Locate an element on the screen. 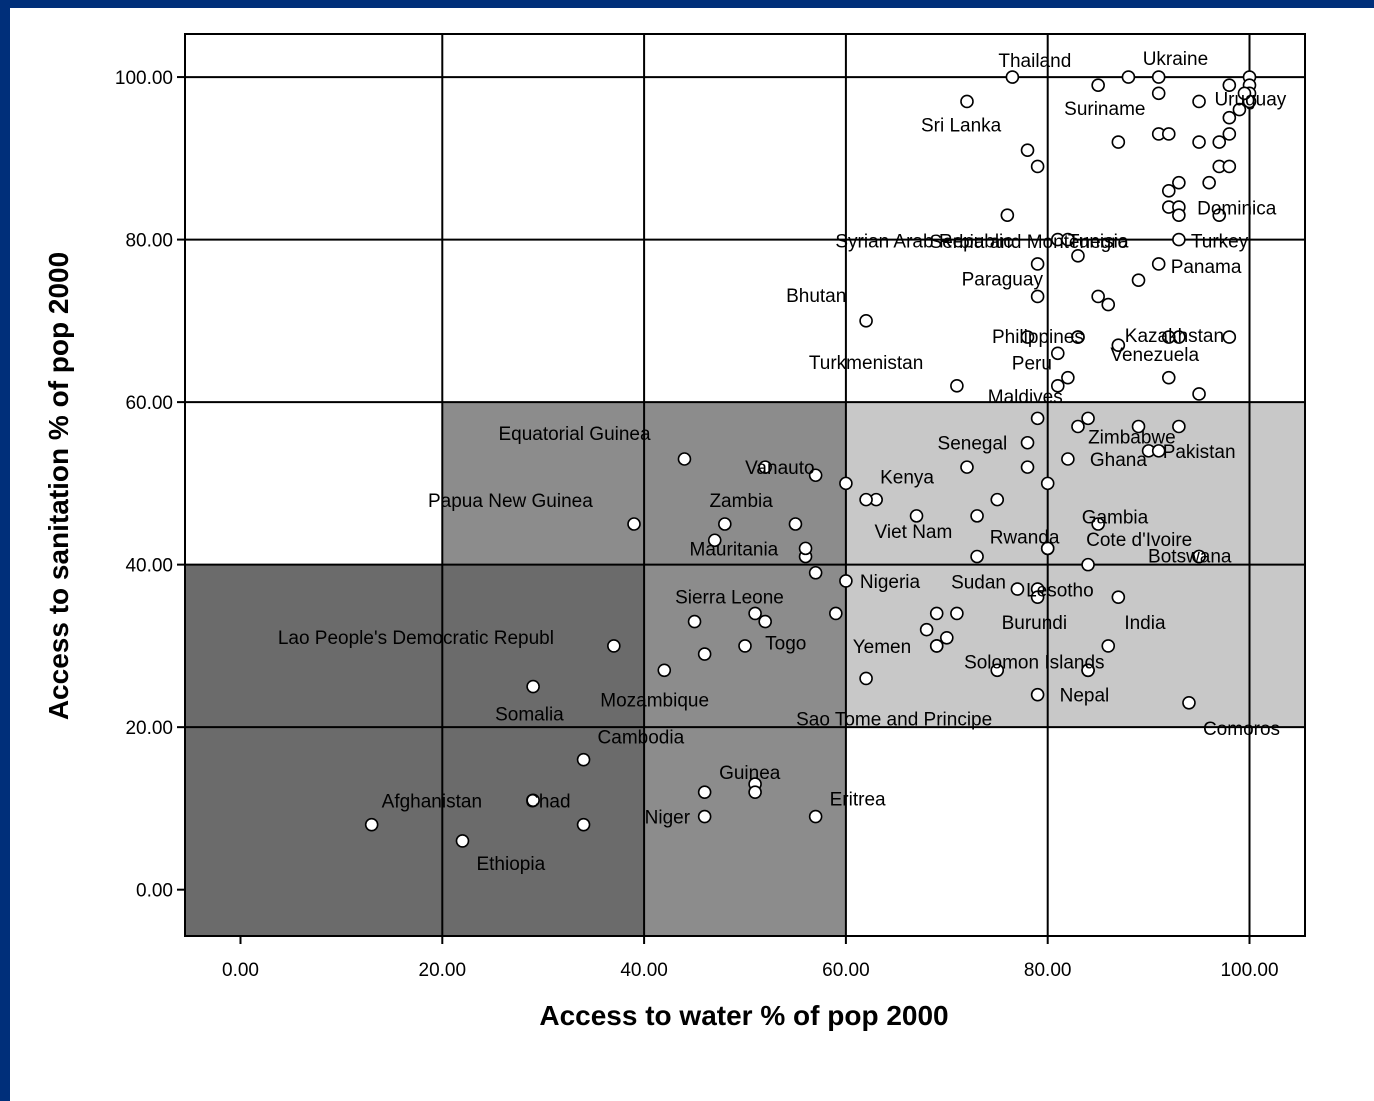 The width and height of the screenshot is (1374, 1101). point-label: Uruguay is located at coordinates (1250, 99).